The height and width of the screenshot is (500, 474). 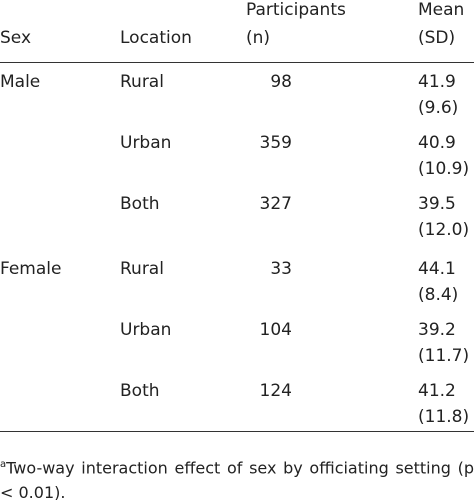 What do you see at coordinates (437, 204) in the screenshot?
I see `mean-cell: 39.5` at bounding box center [437, 204].